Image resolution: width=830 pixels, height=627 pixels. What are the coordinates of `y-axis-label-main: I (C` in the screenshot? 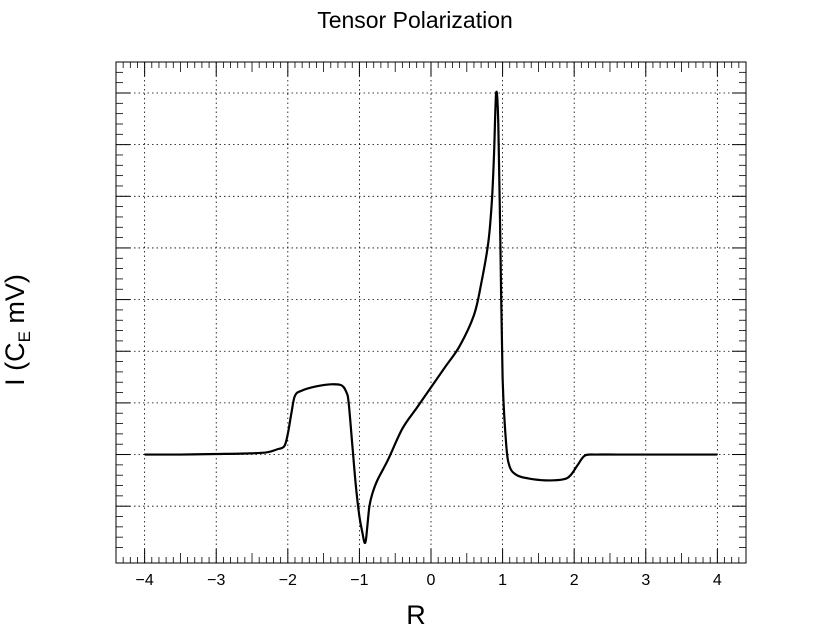 It's located at (15, 364).